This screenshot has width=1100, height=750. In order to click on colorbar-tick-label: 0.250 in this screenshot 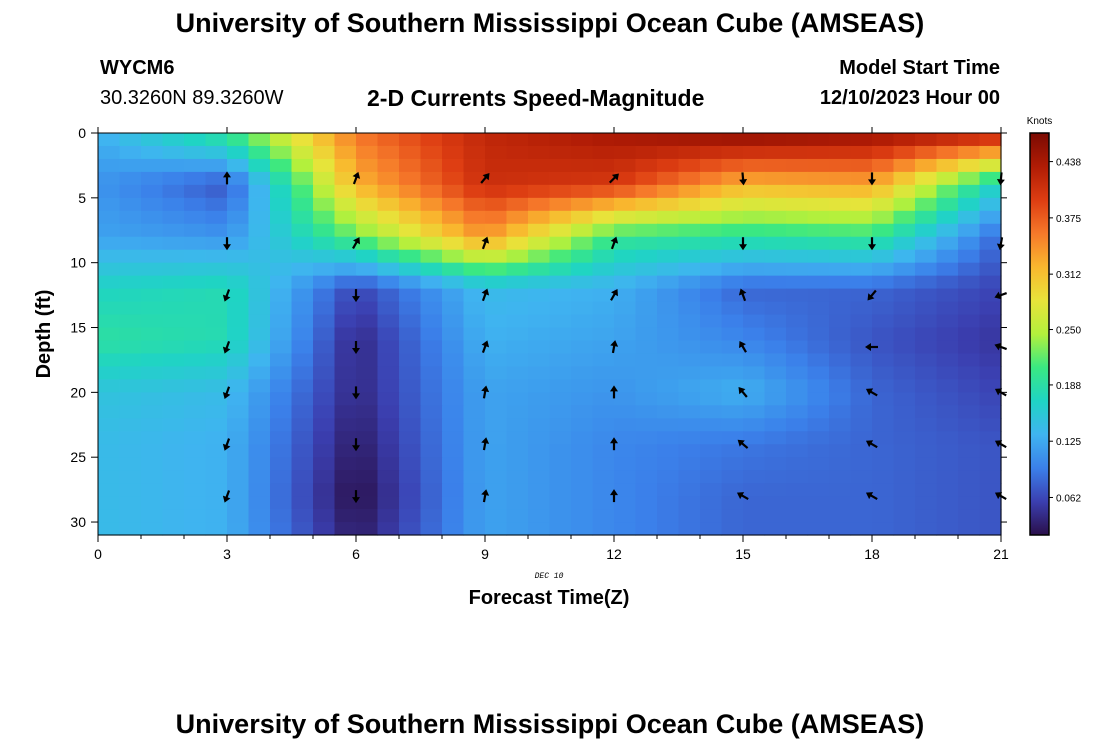, I will do `click(1068, 331)`.